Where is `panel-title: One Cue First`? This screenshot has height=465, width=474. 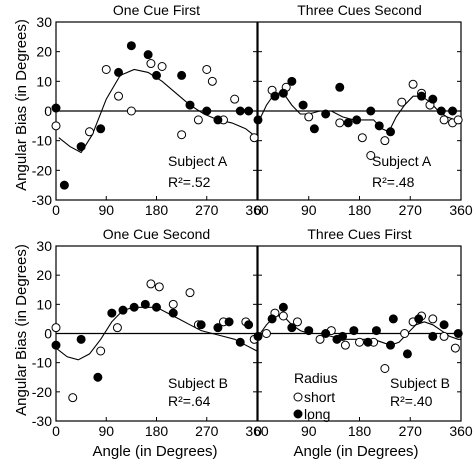
panel-title: One Cue First is located at coordinates (156, 10).